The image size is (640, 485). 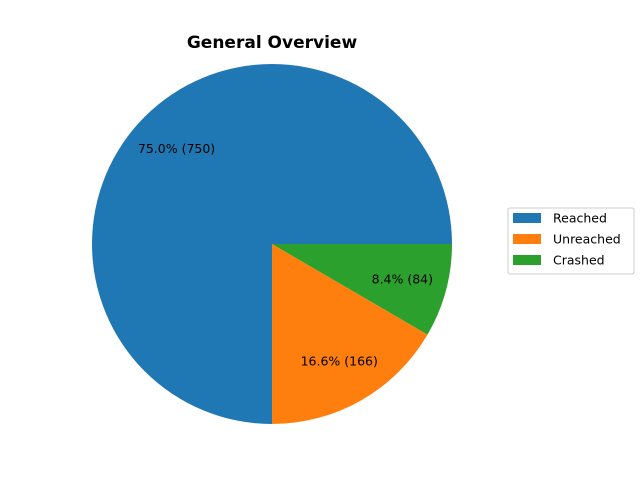 I want to click on chart-title: General Overview, so click(x=272, y=43).